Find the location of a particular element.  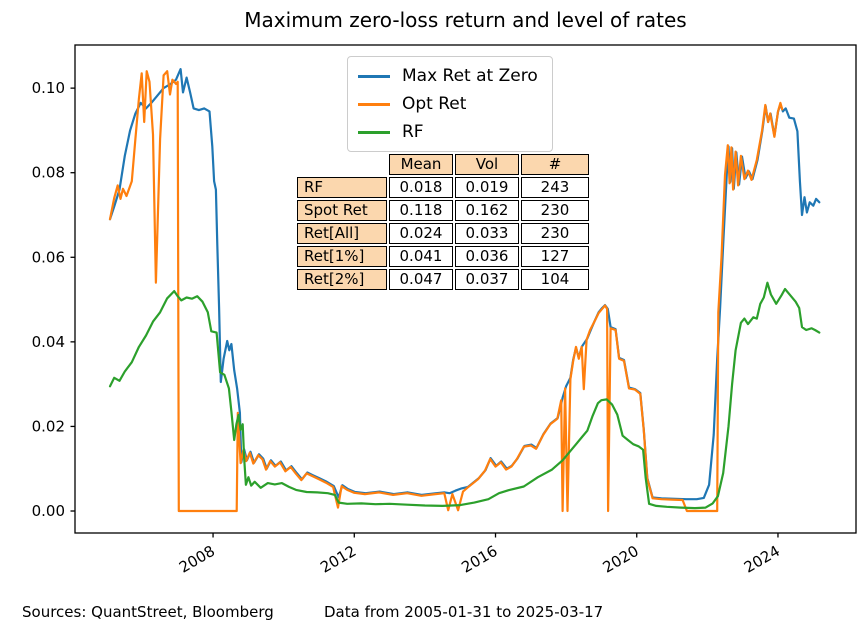

legend: Max Ret at Zero Opt Ret RF is located at coordinates (450, 104).